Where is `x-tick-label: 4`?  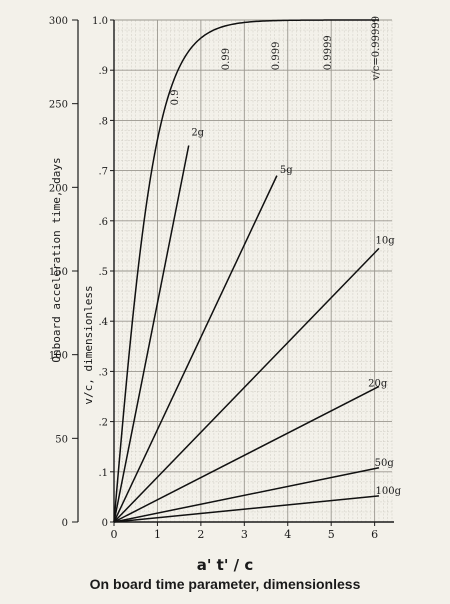
x-tick-label: 4 is located at coordinates (287, 534).